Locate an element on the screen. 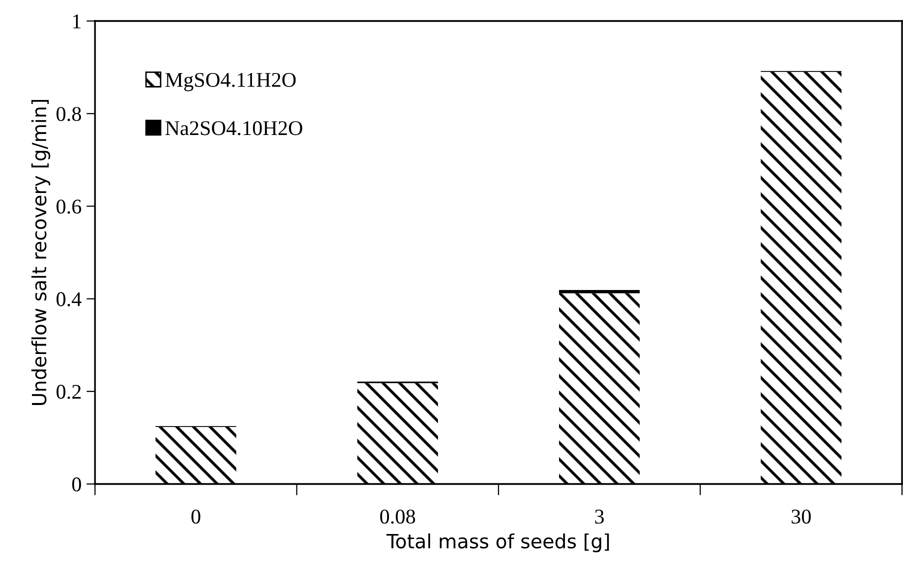  y-tick-label: 0.2 is located at coordinates (68, 391).